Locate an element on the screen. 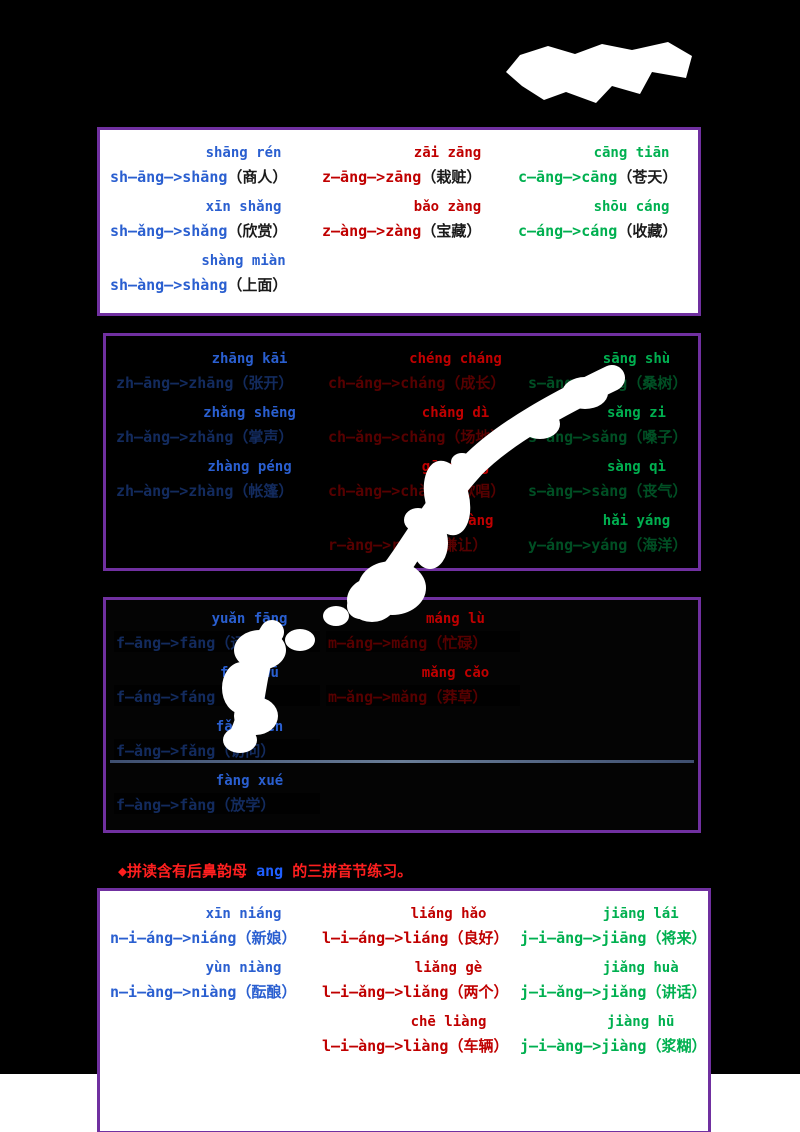  column-empty is located at coordinates (609, 716).